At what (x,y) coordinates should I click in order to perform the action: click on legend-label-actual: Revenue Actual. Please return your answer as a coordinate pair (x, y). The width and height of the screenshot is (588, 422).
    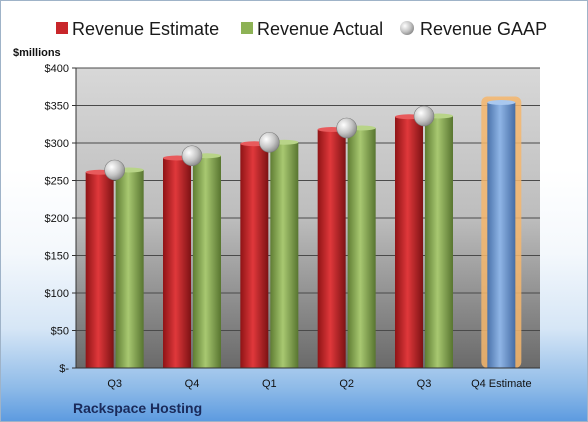
    Looking at the image, I should click on (320, 29).